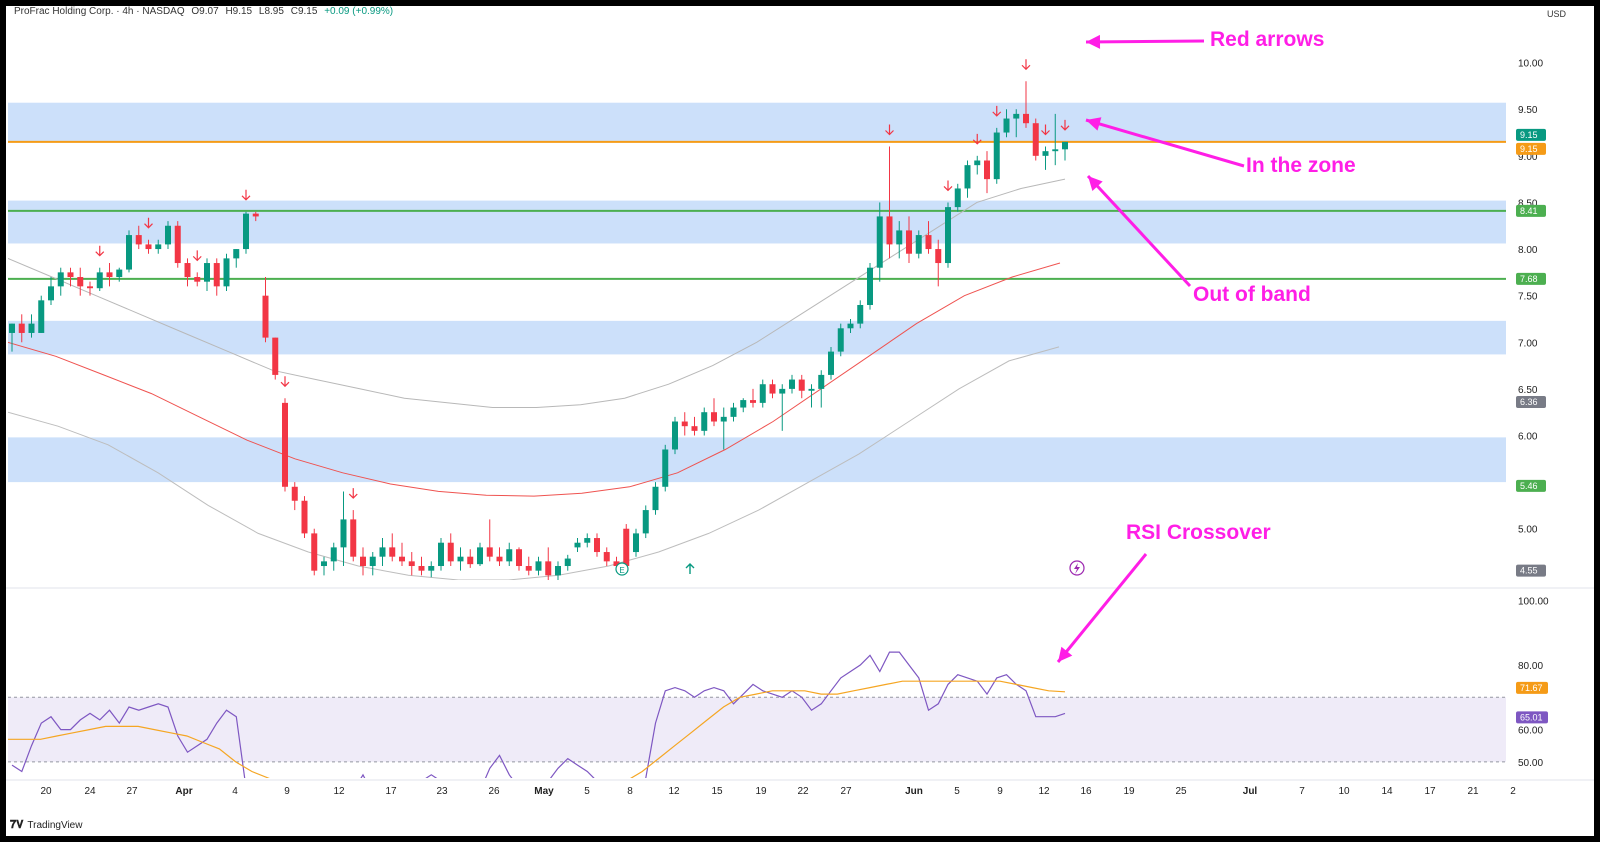  I want to click on rsi-tag-label: 71.67, so click(1531, 688).